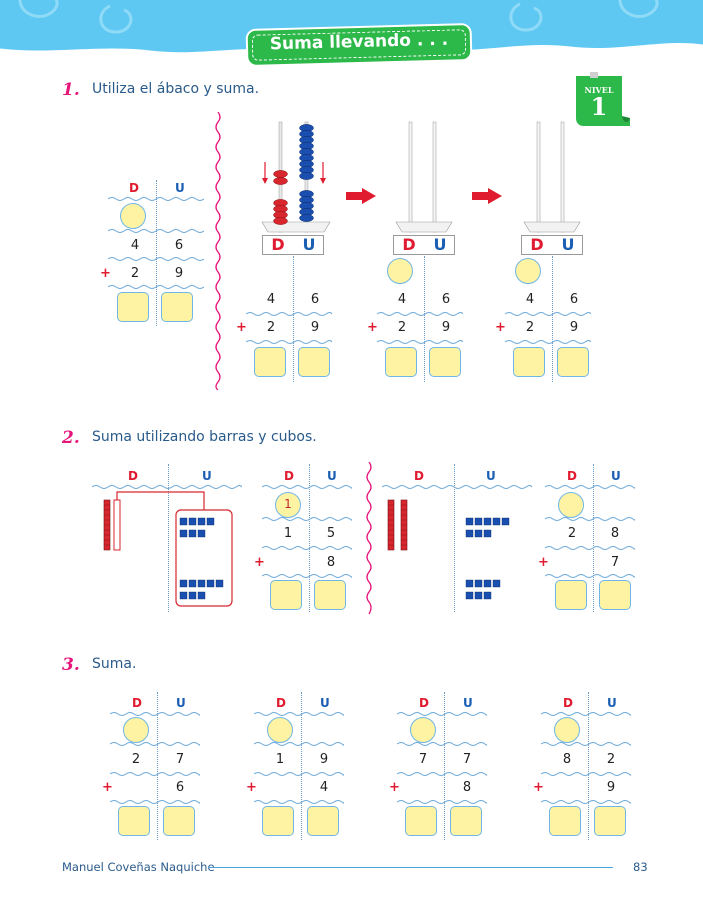 This screenshot has width=703, height=900. I want to click on abacus-2-bottom-d: 2, so click(402, 327).